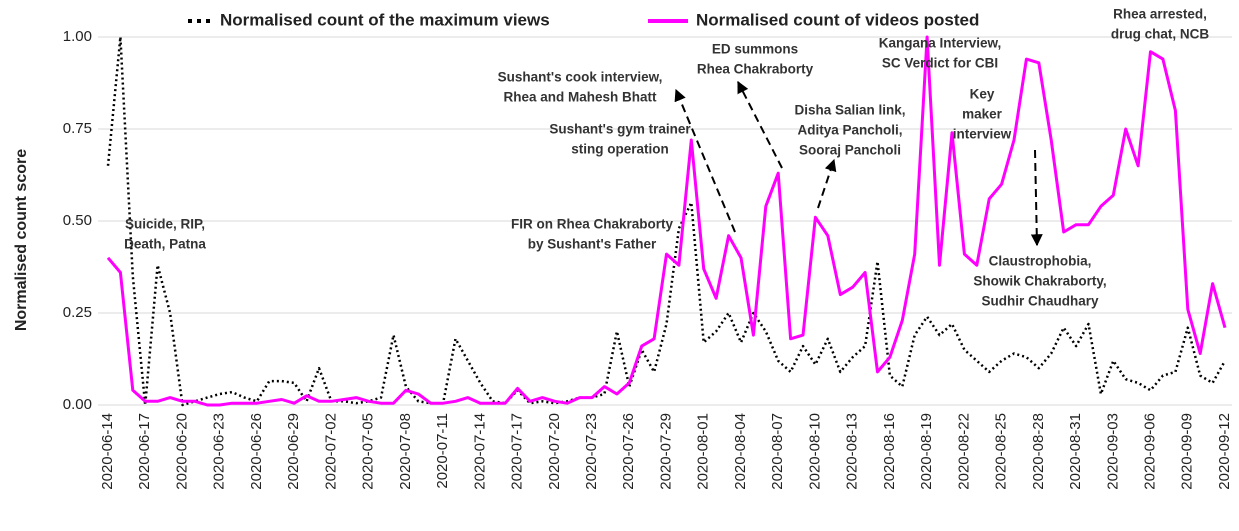 This screenshot has height=531, width=1239. Describe the element at coordinates (256, 451) in the screenshot. I see `x-tick-label: 2020-06-26` at that location.